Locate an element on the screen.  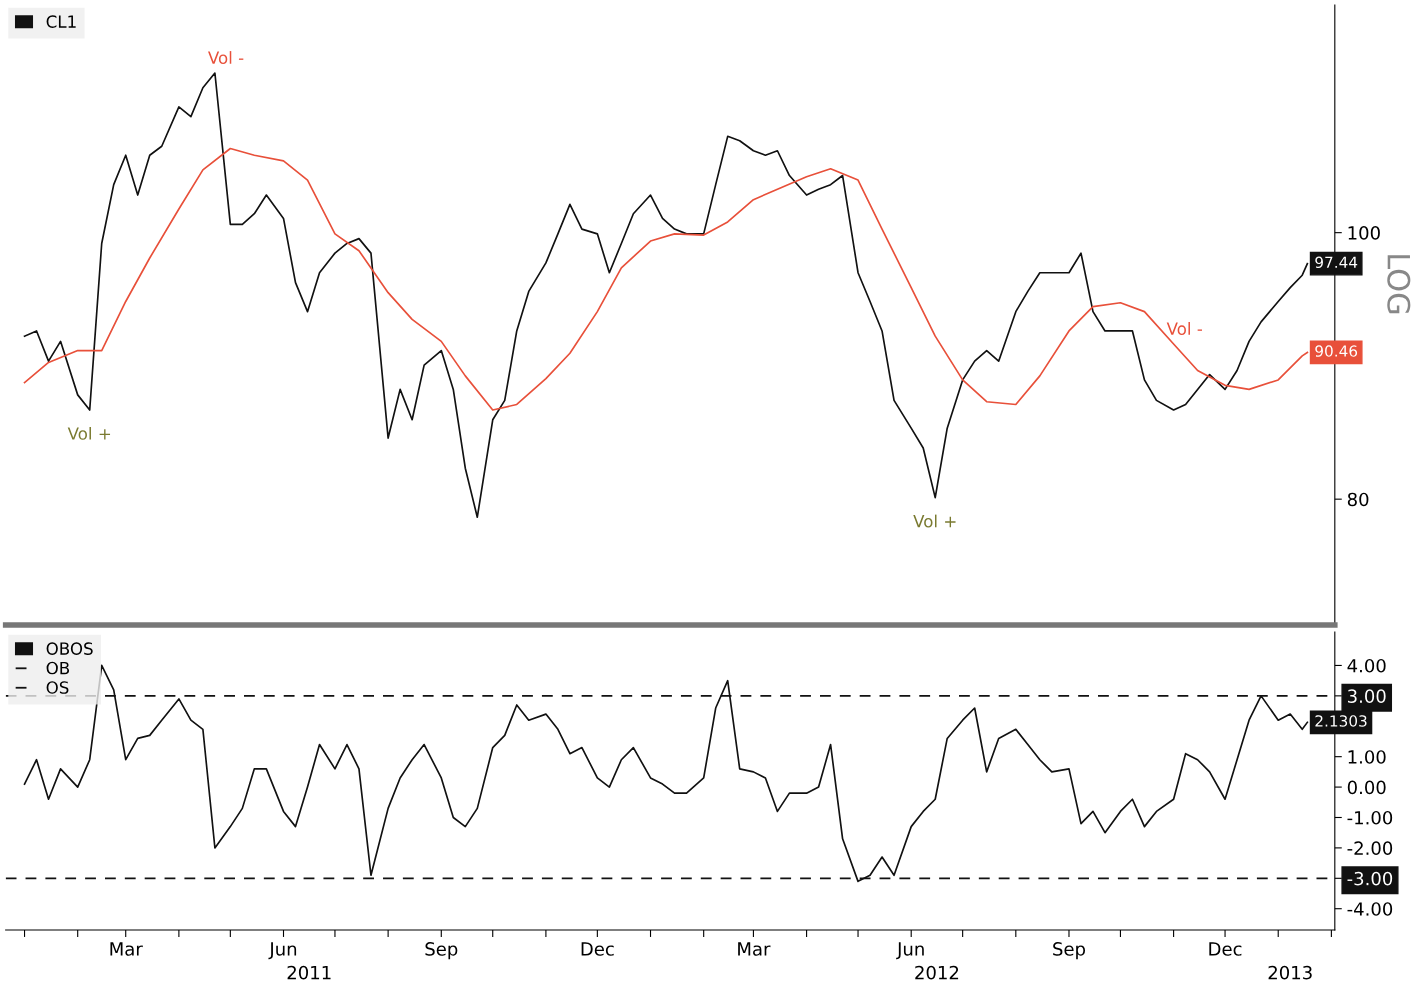
x2-tick-label: 2011 is located at coordinates (309, 972).